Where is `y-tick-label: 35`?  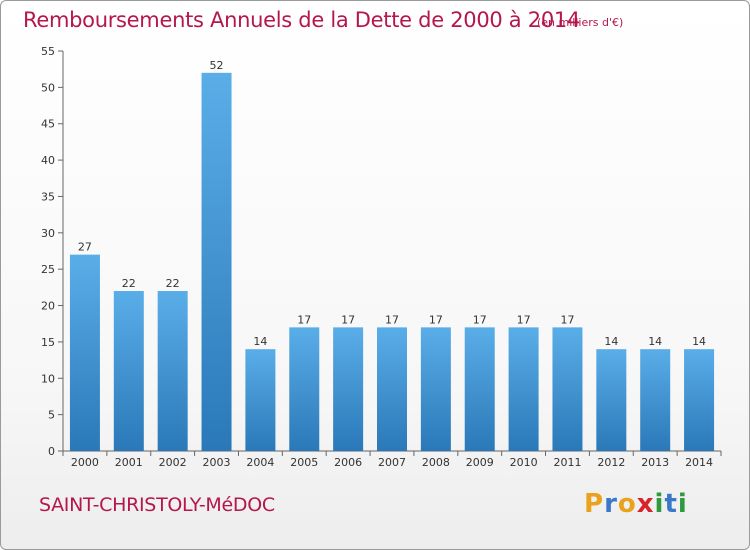
y-tick-label: 35 is located at coordinates (48, 196).